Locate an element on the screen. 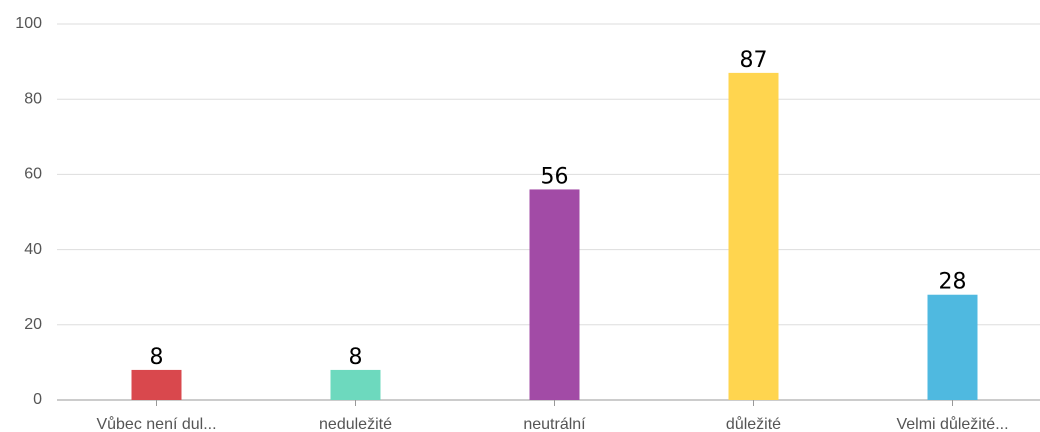 The image size is (1040, 432). x-tick-label: neduležité is located at coordinates (355, 424).